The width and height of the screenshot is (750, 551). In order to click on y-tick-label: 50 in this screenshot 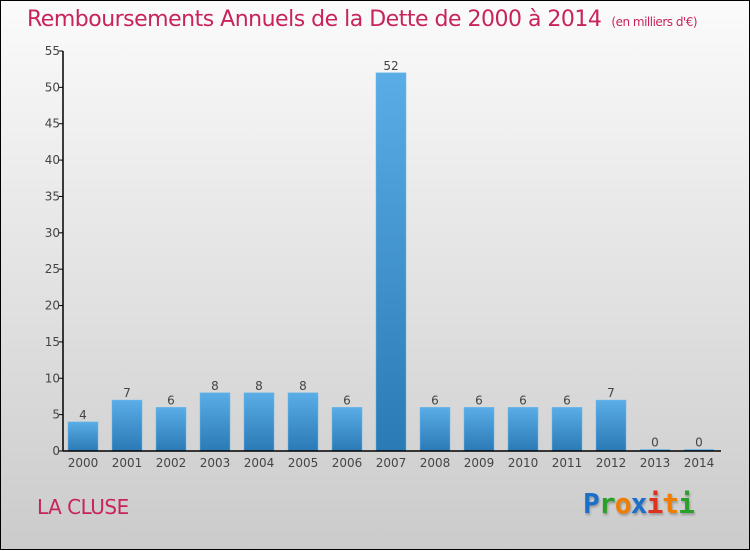, I will do `click(52, 87)`.